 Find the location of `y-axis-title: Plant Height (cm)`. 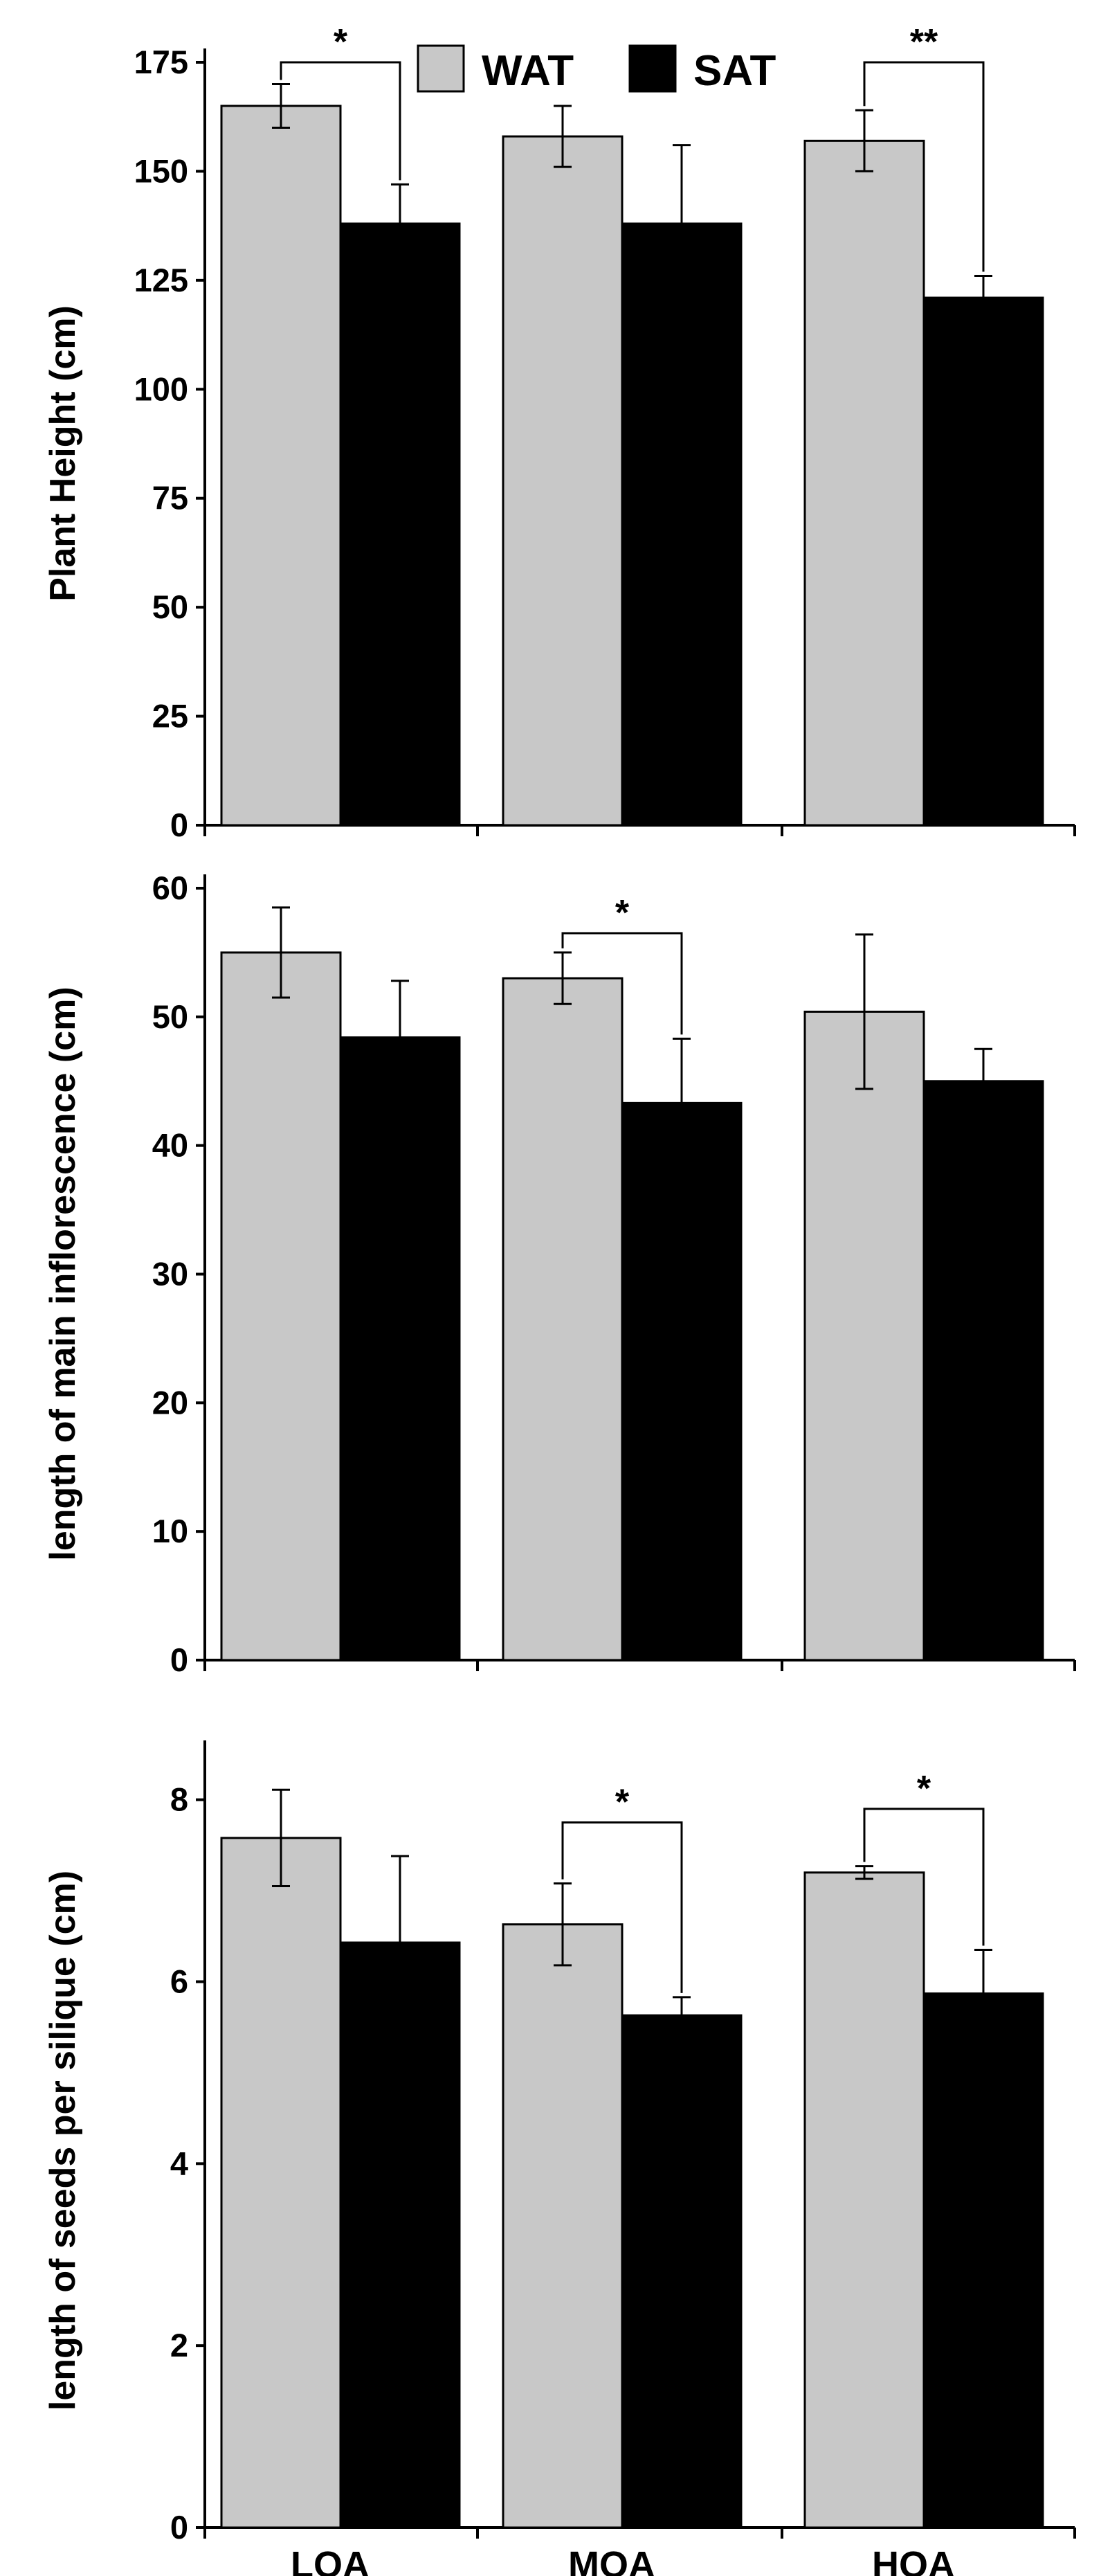

y-axis-title: Plant Height (cm) is located at coordinates (63, 453).